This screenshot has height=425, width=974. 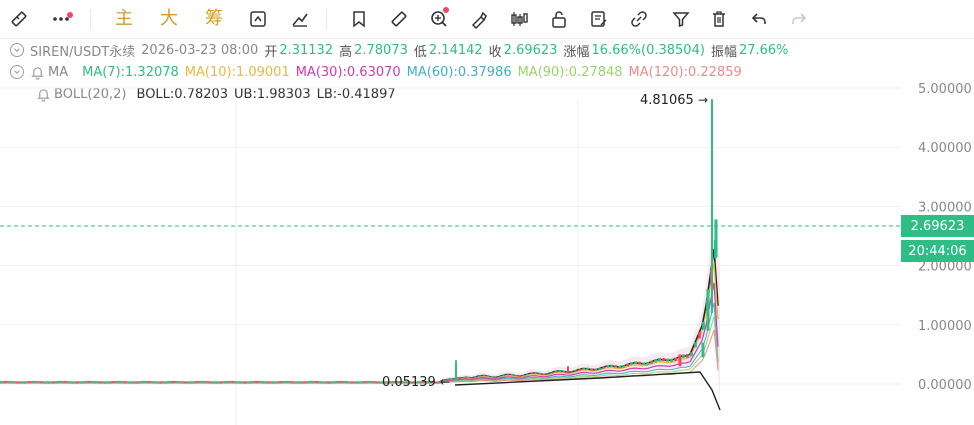 I want to click on symbol-label: SIREN/USDT永续, so click(x=83, y=52).